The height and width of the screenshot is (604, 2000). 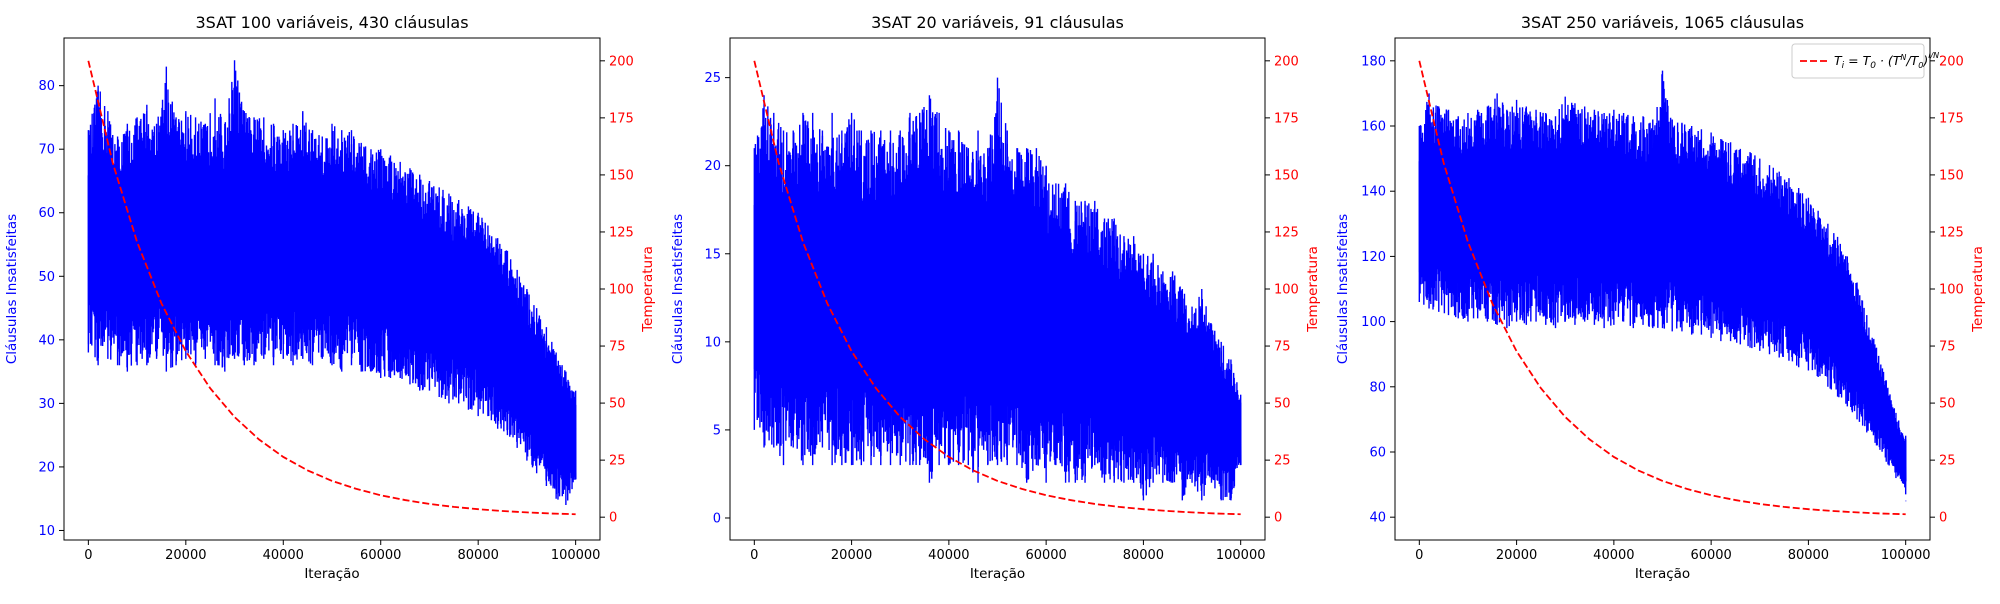 I want to click on y-tick-label: 15, so click(x=712, y=254).